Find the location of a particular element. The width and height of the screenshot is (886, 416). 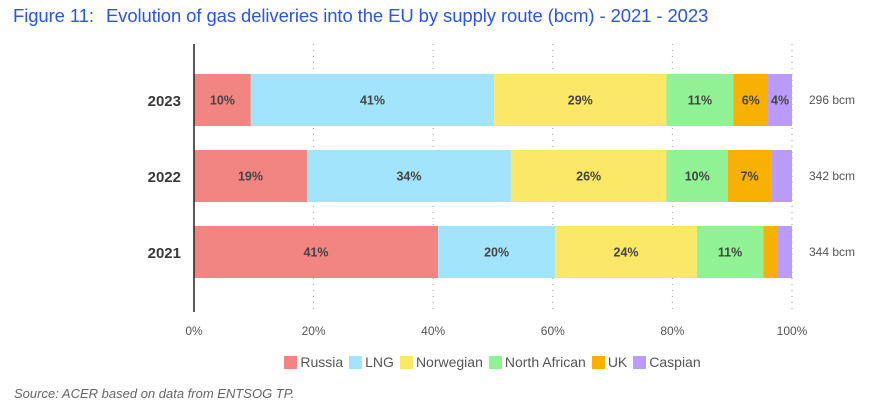

data-label-2023-lng: 41% is located at coordinates (372, 101).